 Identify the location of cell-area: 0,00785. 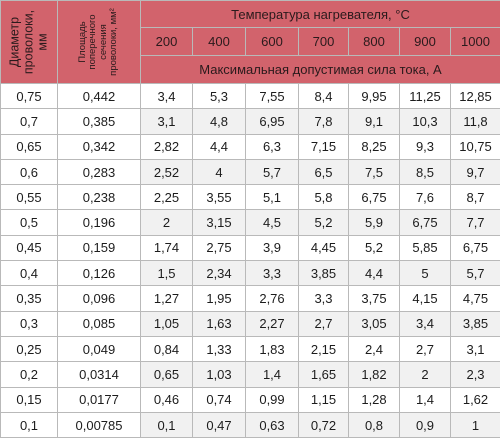
(99, 424).